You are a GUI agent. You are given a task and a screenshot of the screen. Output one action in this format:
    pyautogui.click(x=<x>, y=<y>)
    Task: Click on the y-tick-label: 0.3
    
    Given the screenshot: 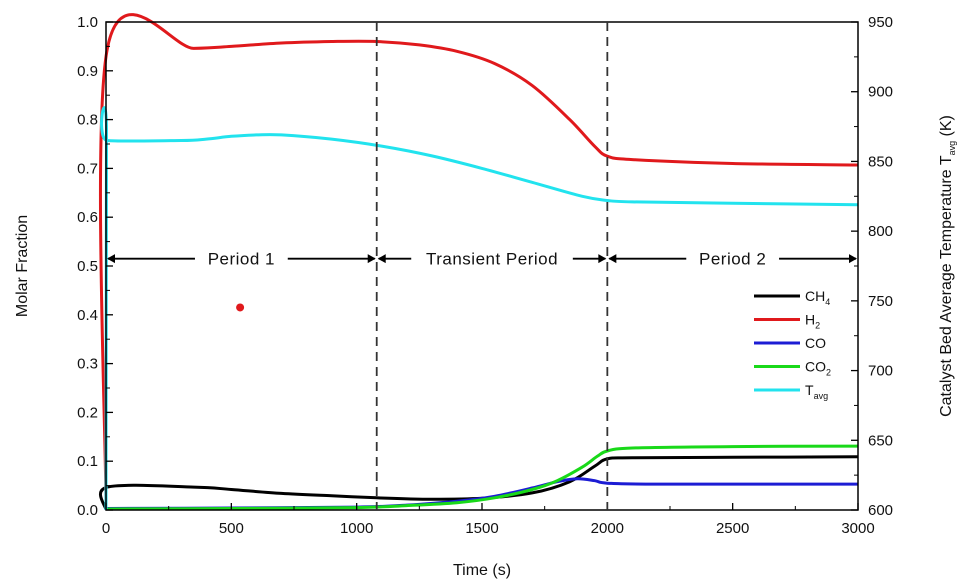 What is the action you would take?
    pyautogui.click(x=87, y=364)
    